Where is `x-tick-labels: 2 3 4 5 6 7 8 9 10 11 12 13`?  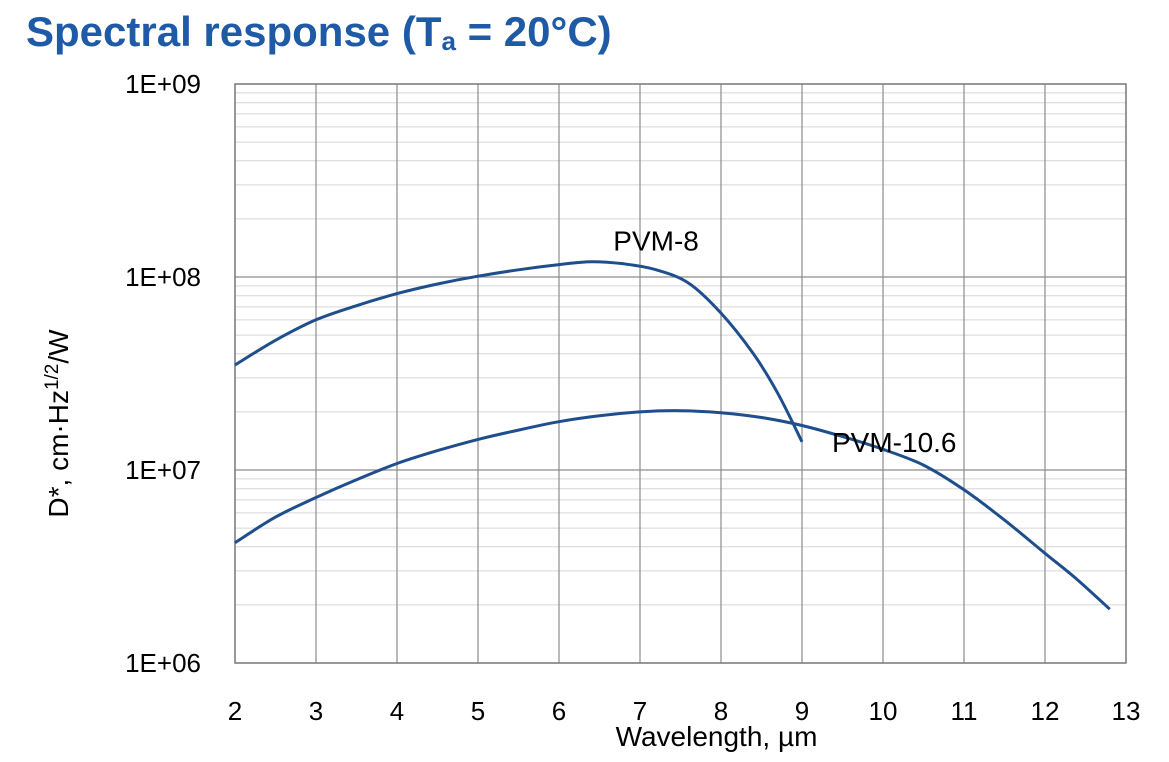 x-tick-labels: 2 3 4 5 6 7 8 9 10 11 12 13 is located at coordinates (684, 711).